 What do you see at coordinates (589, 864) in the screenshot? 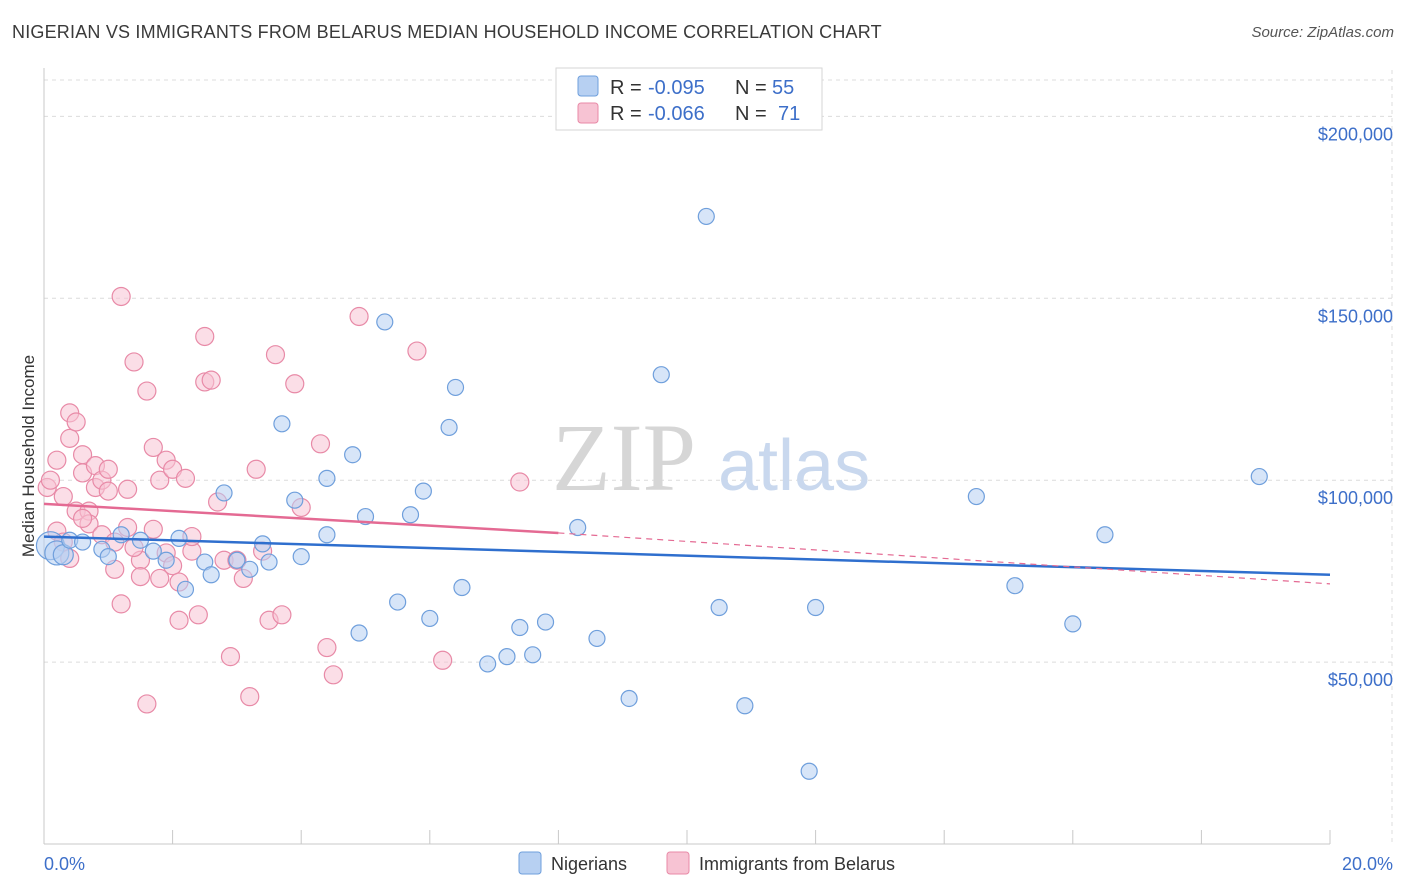
I see `legend-label-nigerians: Nigerians` at bounding box center [589, 864].